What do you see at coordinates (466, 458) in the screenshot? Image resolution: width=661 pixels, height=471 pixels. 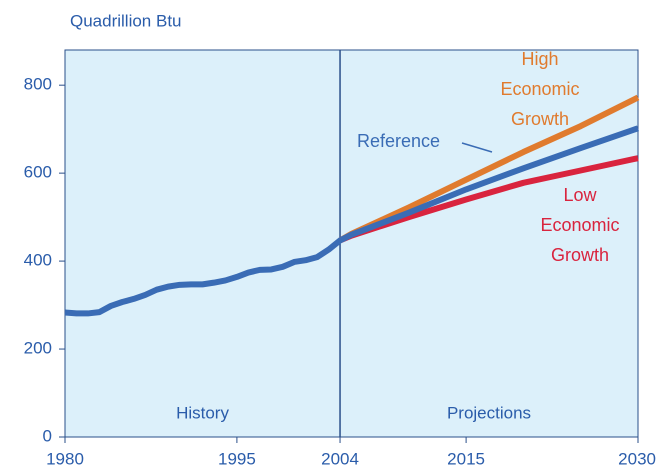 I see `x-tick-label: 2015` at bounding box center [466, 458].